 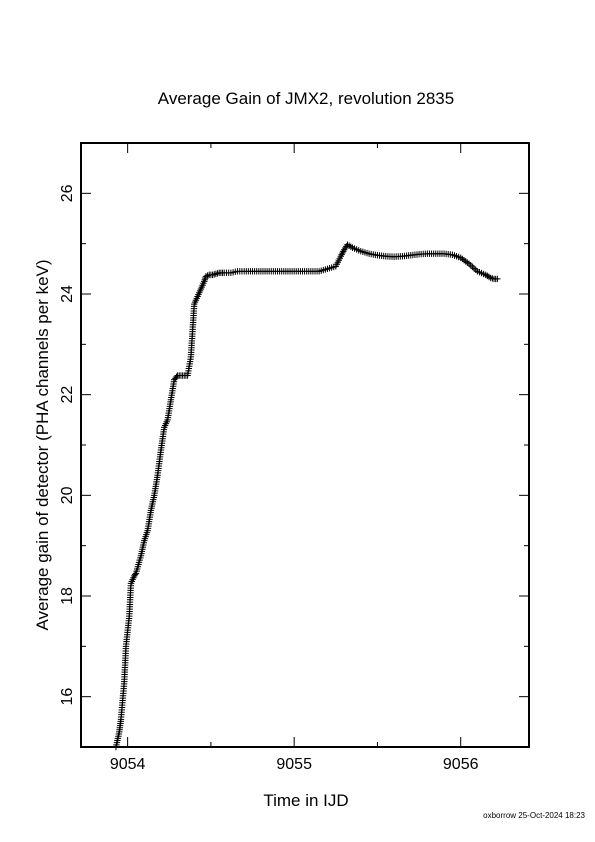 What do you see at coordinates (305, 800) in the screenshot?
I see `x-axis-label: Time in IJD` at bounding box center [305, 800].